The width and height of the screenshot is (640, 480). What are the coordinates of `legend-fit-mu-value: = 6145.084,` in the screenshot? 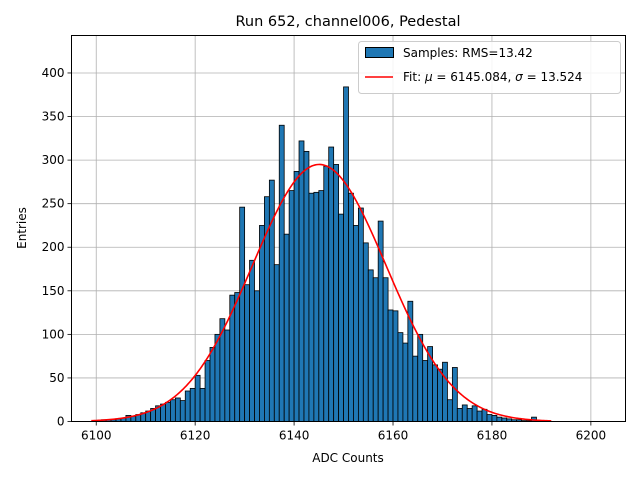 It's located at (474, 77).